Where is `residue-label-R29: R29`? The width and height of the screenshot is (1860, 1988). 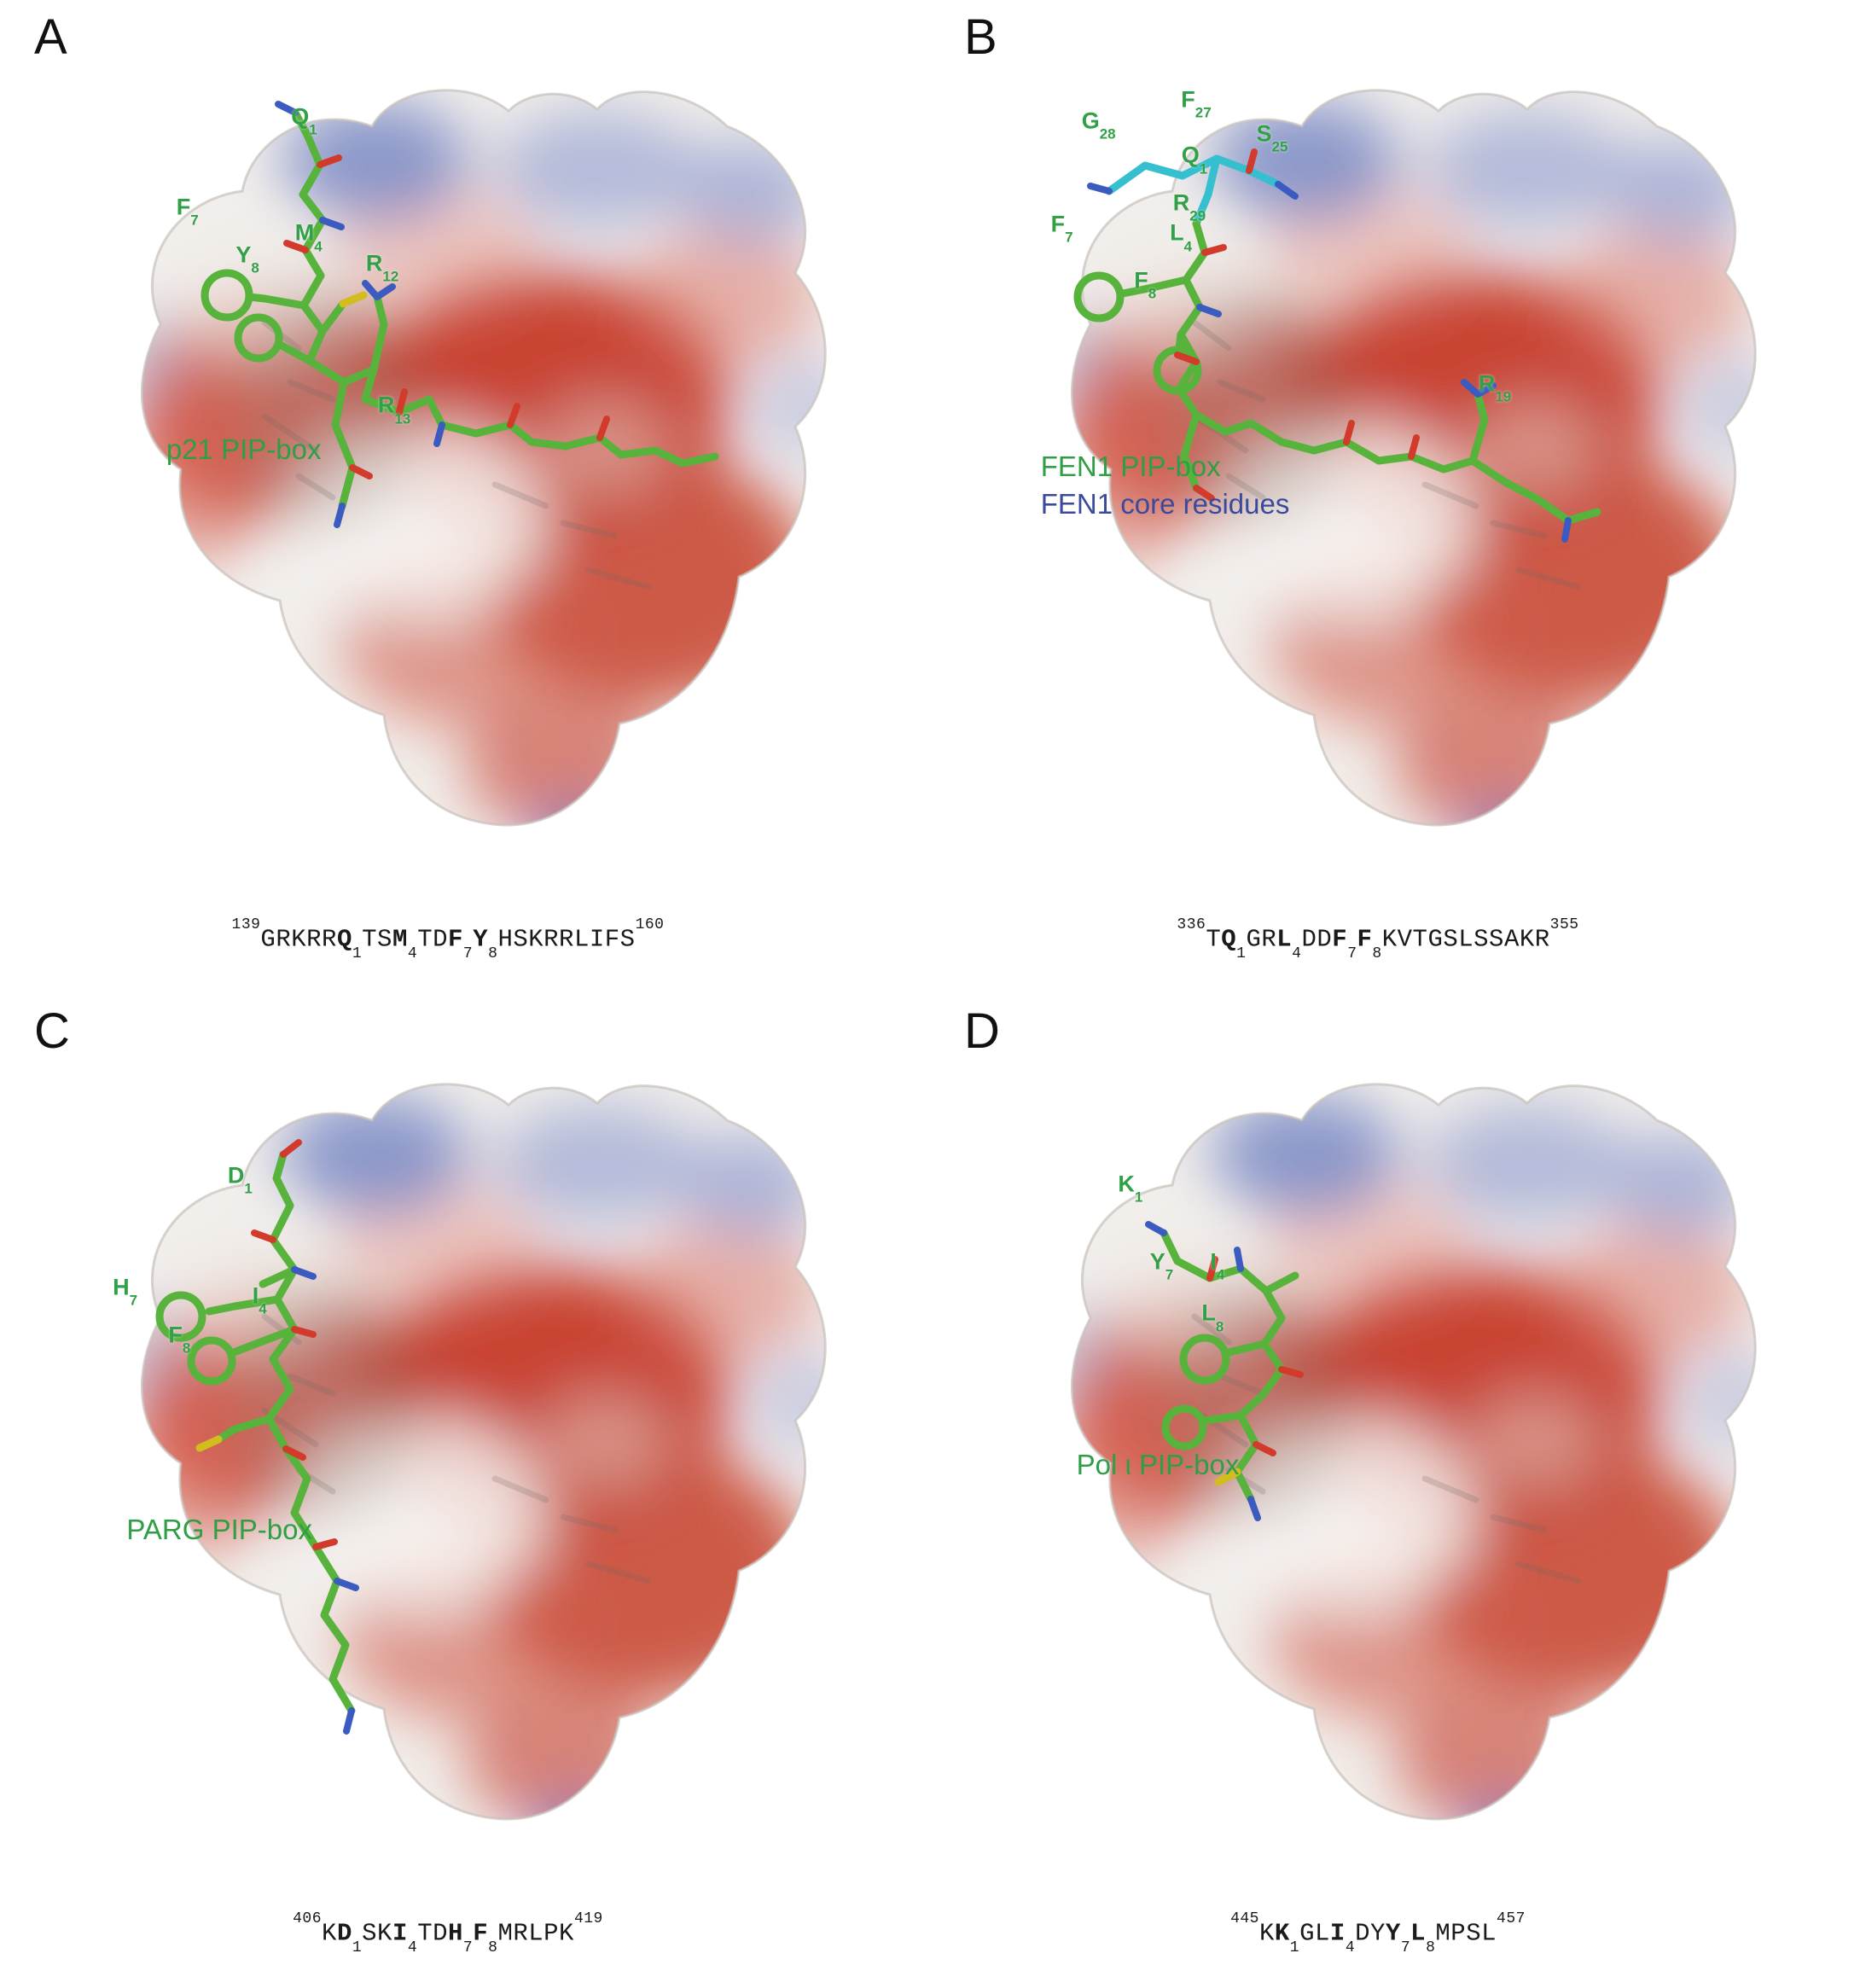
residue-label-R29: R29 is located at coordinates (1189, 206).